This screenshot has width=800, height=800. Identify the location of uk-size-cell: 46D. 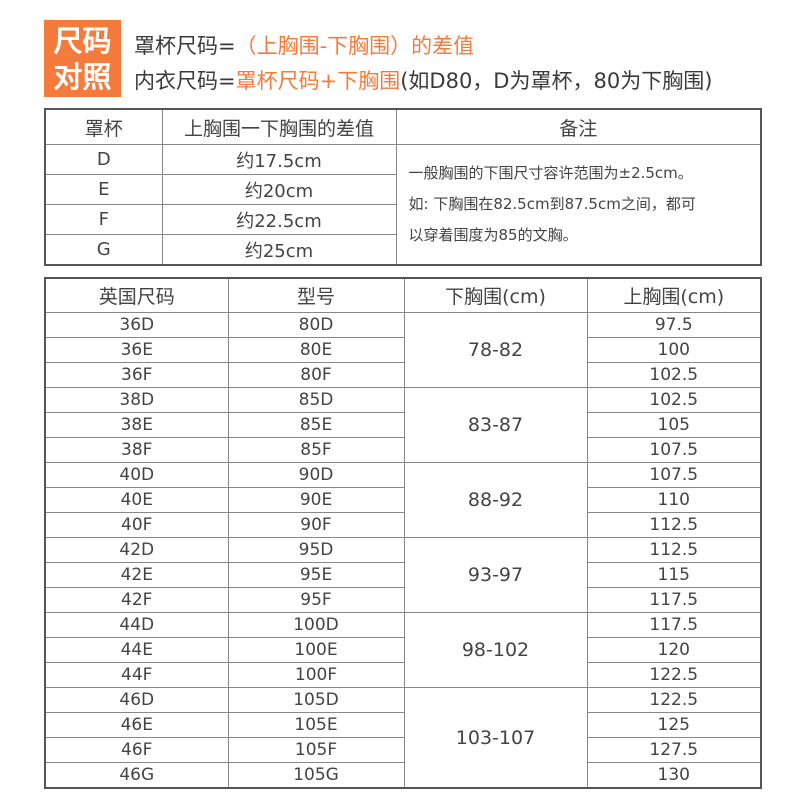
(136, 700).